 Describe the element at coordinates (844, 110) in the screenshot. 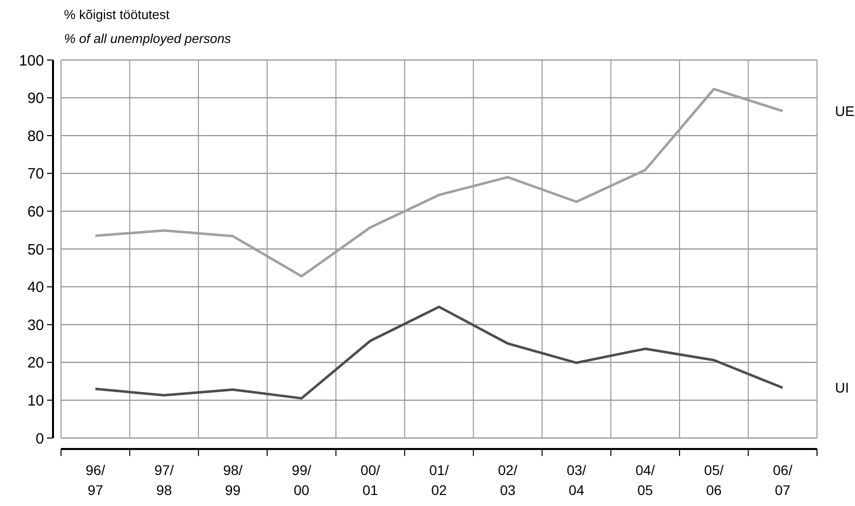

I see `text: UE` at that location.